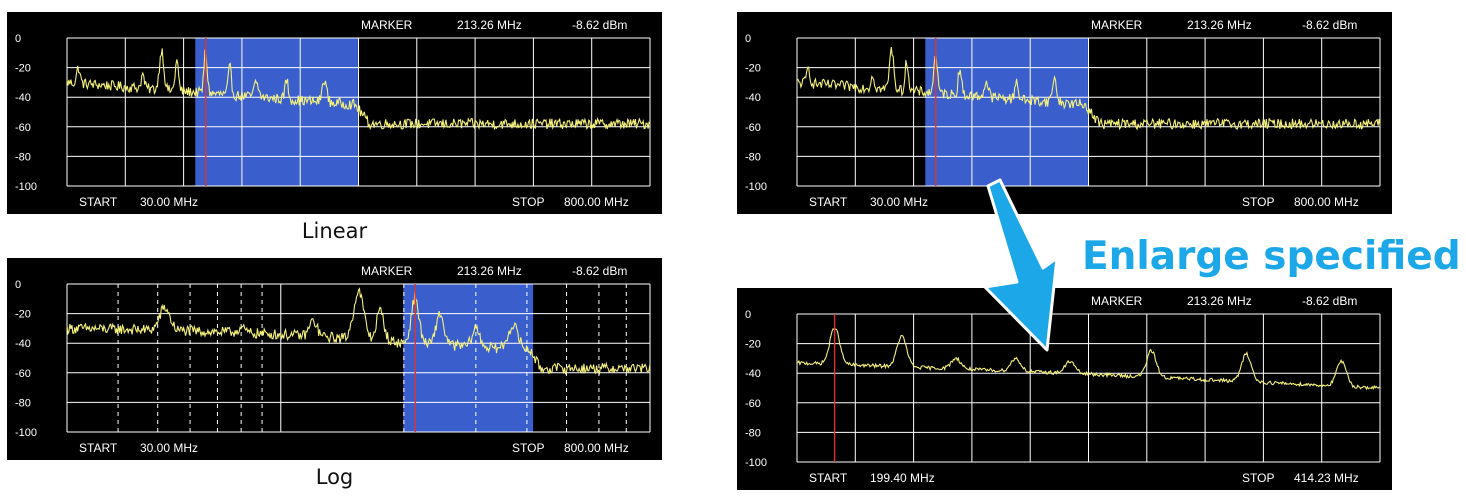  Describe the element at coordinates (902, 478) in the screenshot. I see `start-frequency: 199.40 MHz` at that location.